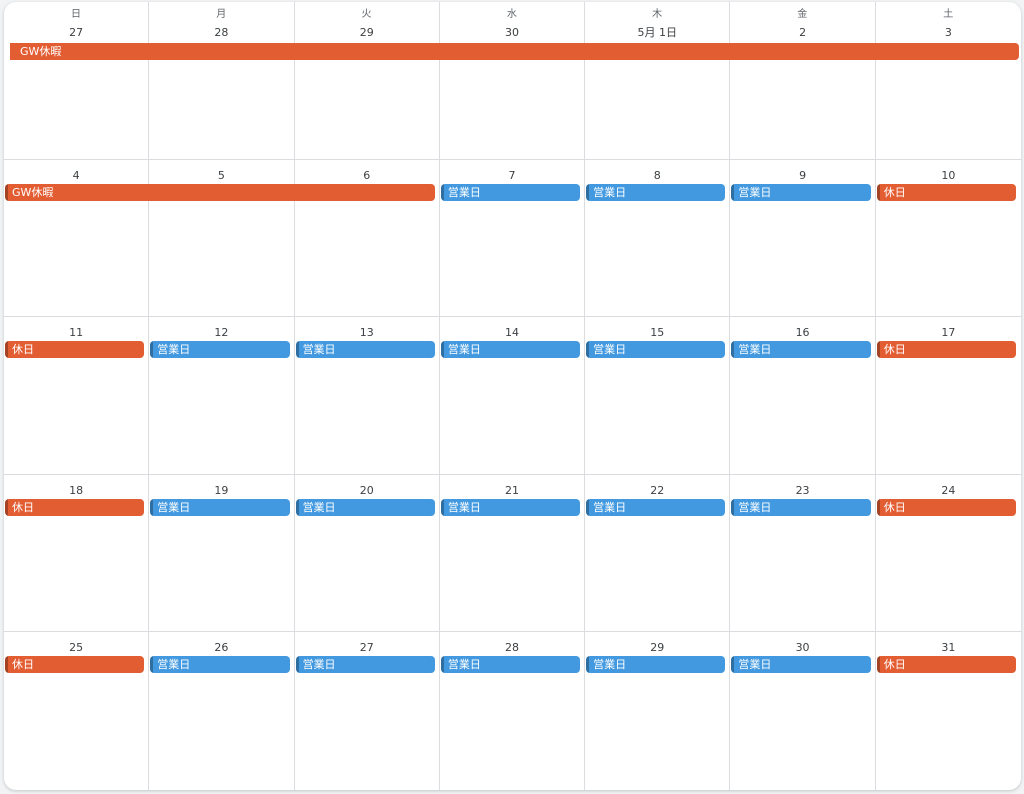 The image size is (1024, 794). I want to click on day-cell: 月 28, so click(222, 81).